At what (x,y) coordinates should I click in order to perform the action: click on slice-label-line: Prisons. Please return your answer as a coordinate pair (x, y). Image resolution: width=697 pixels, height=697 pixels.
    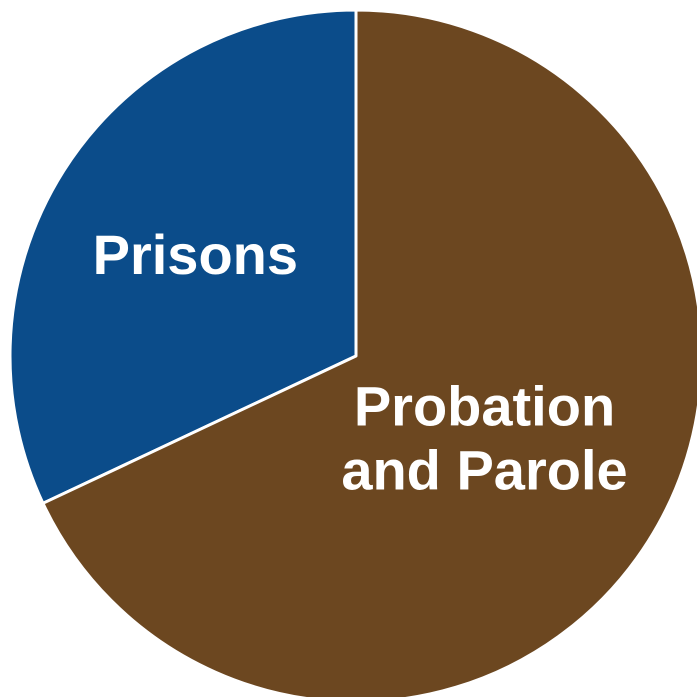
    Looking at the image, I should click on (195, 254).